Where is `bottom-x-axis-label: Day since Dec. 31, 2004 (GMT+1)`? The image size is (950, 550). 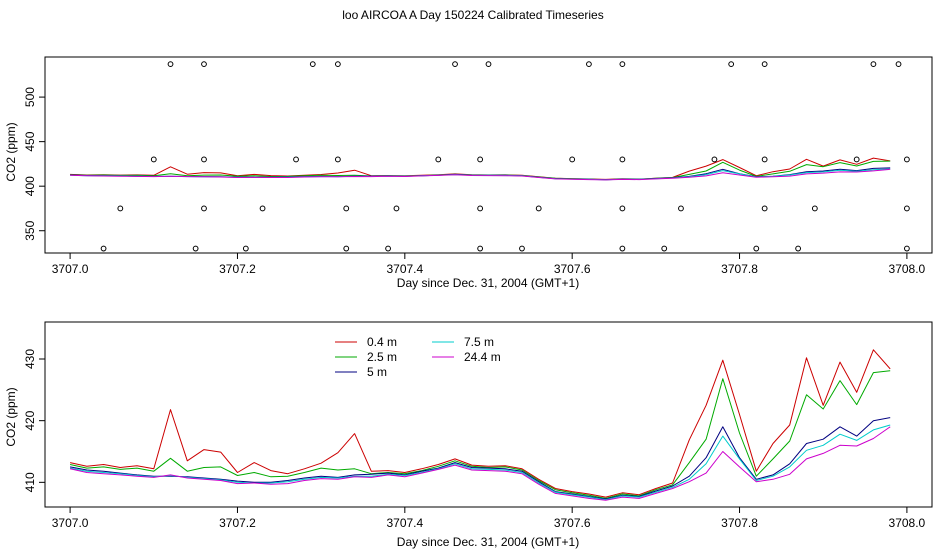
bottom-x-axis-label: Day since Dec. 31, 2004 (GMT+1) is located at coordinates (488, 542).